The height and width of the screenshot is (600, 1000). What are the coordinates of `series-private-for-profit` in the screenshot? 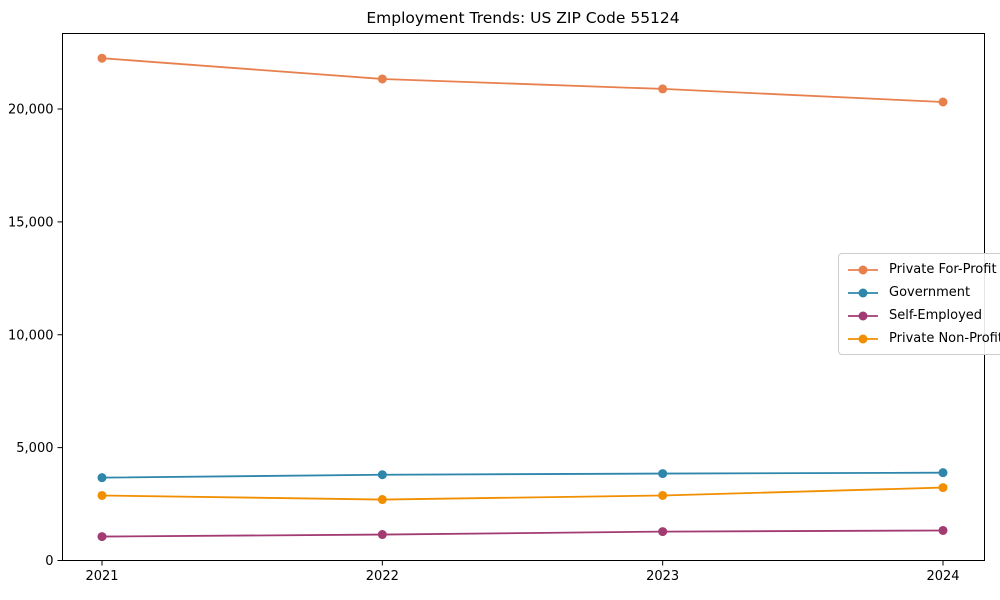 It's located at (522, 80).